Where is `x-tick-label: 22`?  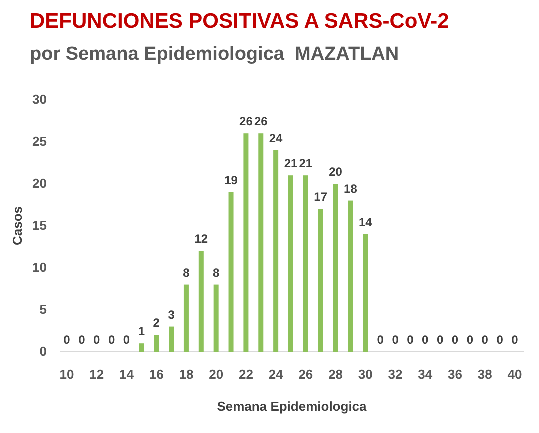
x-tick-label: 22 is located at coordinates (246, 374).